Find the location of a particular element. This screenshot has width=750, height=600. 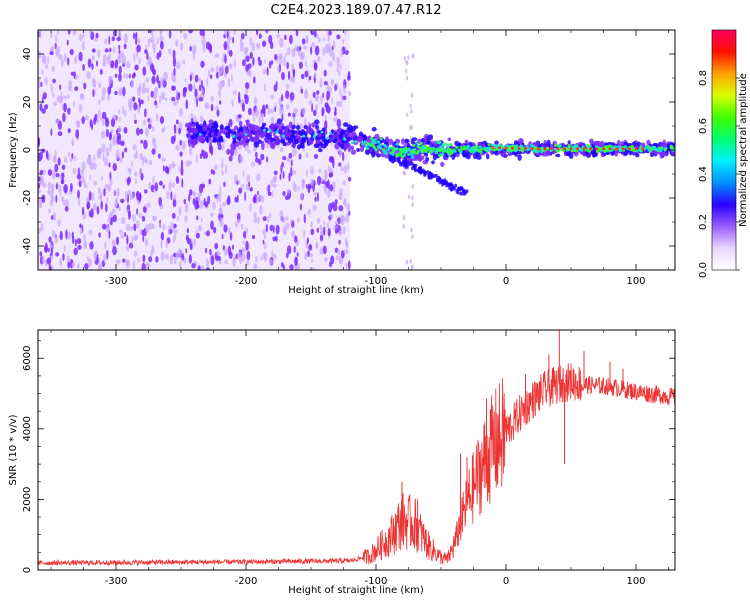

trailing-branch-blob is located at coordinates (391, 158).